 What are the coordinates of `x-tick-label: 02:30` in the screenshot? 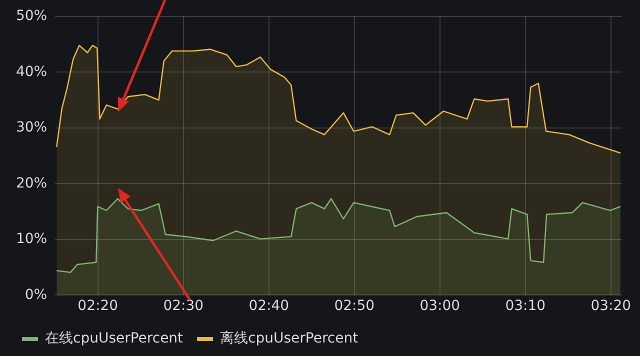 It's located at (183, 306).